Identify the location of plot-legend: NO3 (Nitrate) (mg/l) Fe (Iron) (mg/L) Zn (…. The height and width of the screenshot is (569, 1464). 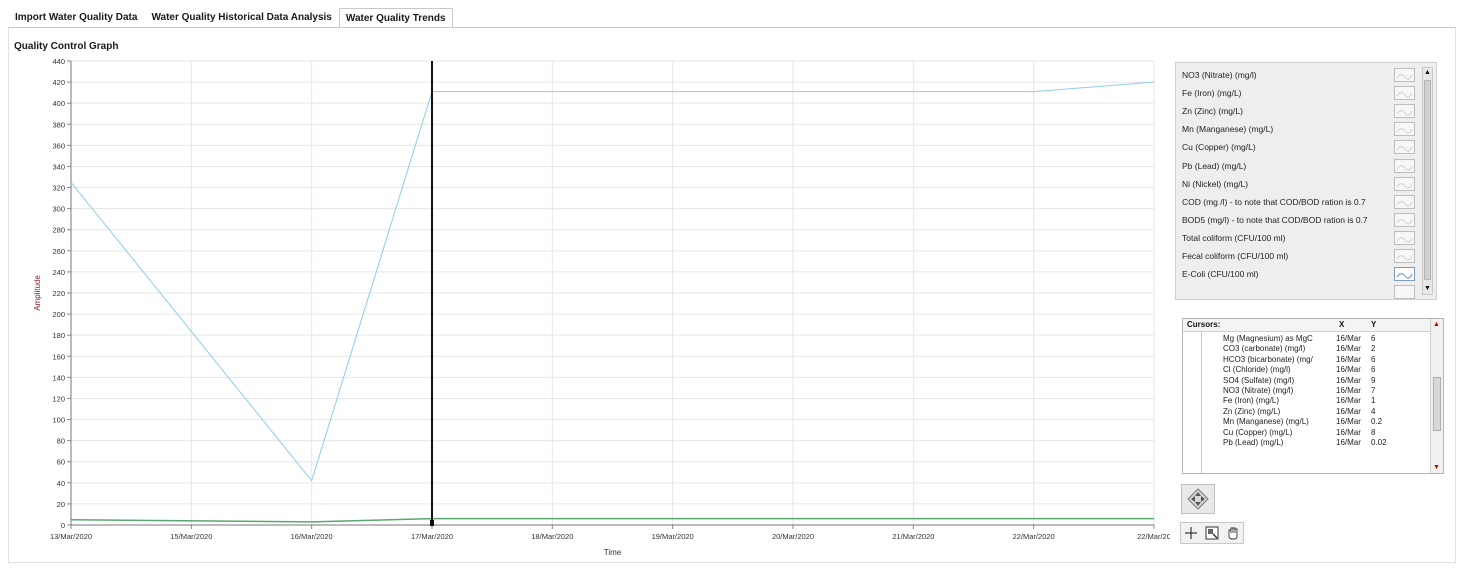
(1306, 181).